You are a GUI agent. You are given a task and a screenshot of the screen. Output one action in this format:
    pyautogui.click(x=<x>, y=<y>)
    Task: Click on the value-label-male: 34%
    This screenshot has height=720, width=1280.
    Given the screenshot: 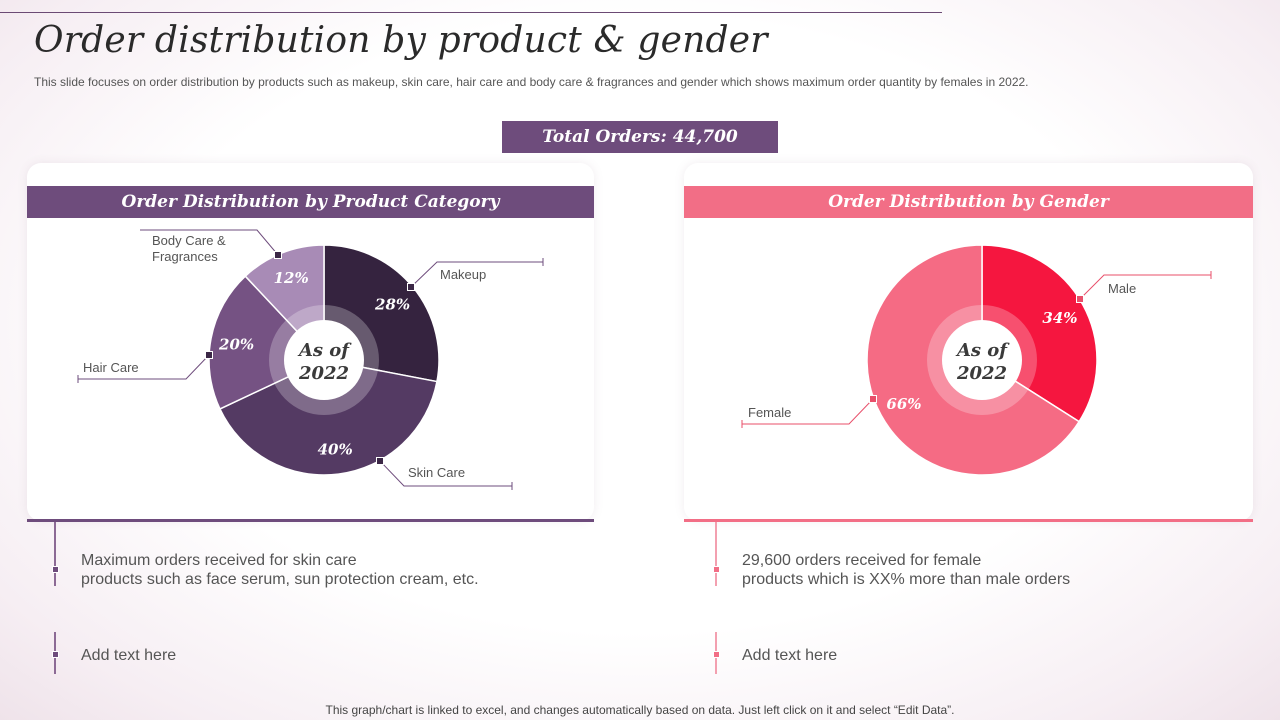 What is the action you would take?
    pyautogui.click(x=1059, y=318)
    